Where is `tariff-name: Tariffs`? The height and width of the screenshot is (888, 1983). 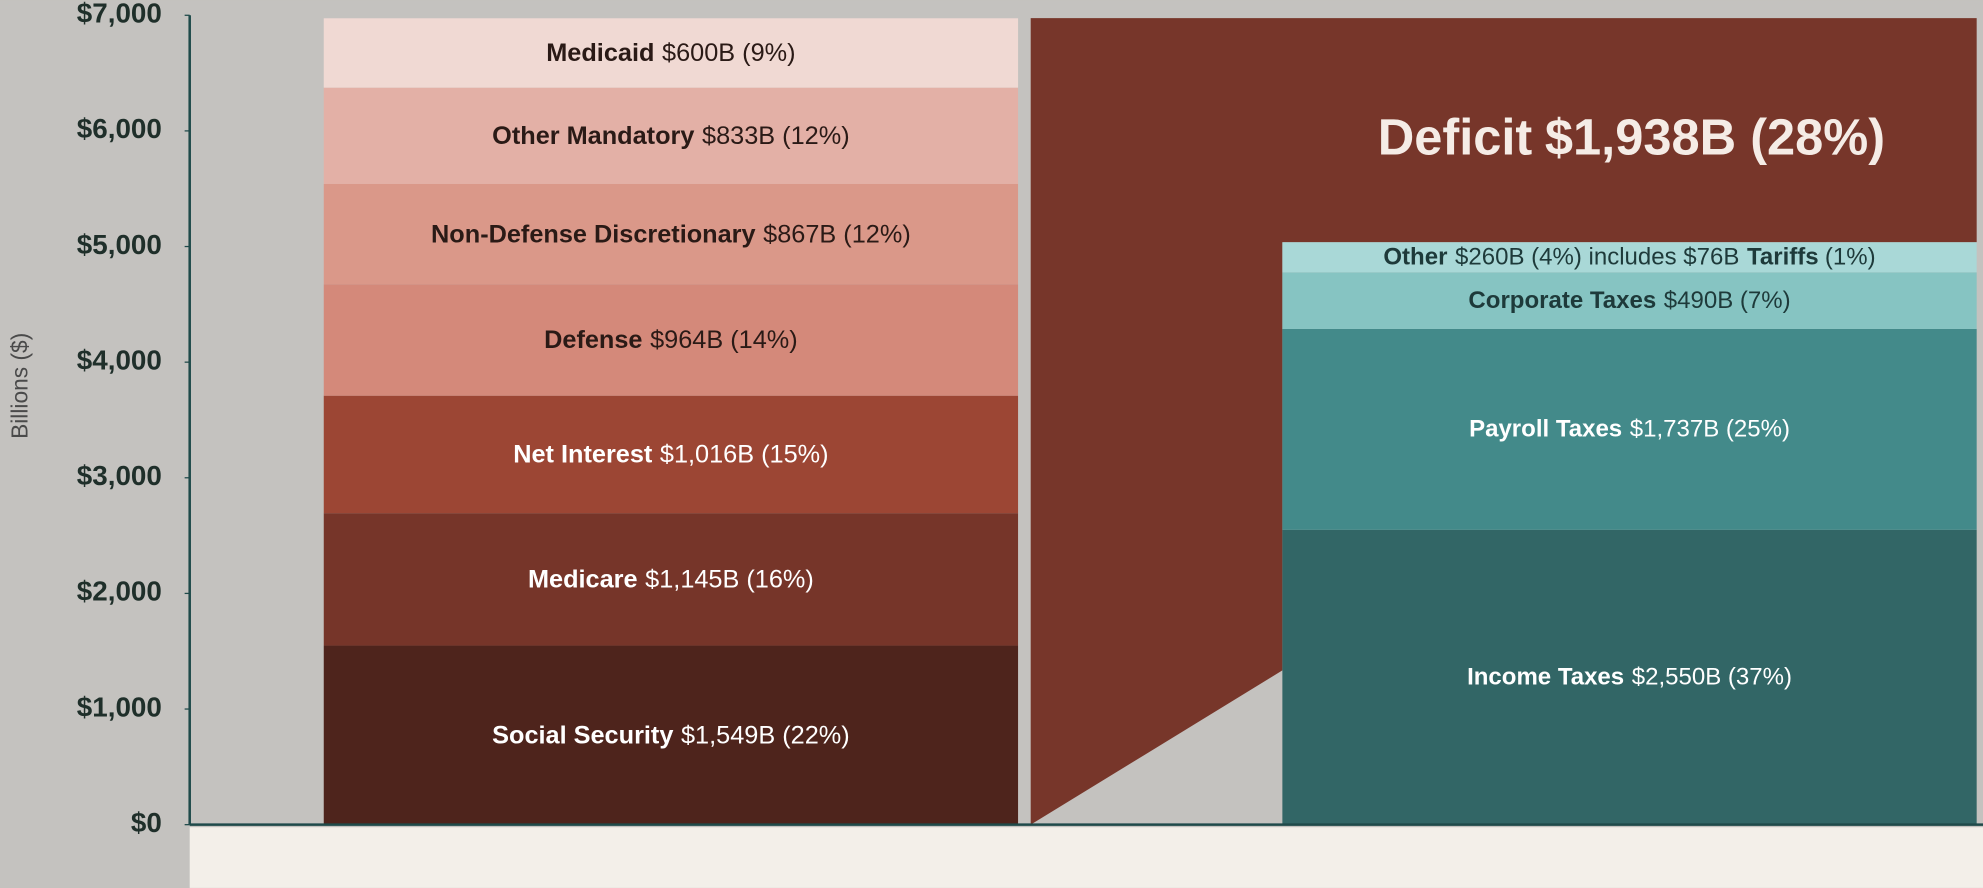
tariff-name: Tariffs is located at coordinates (1783, 257).